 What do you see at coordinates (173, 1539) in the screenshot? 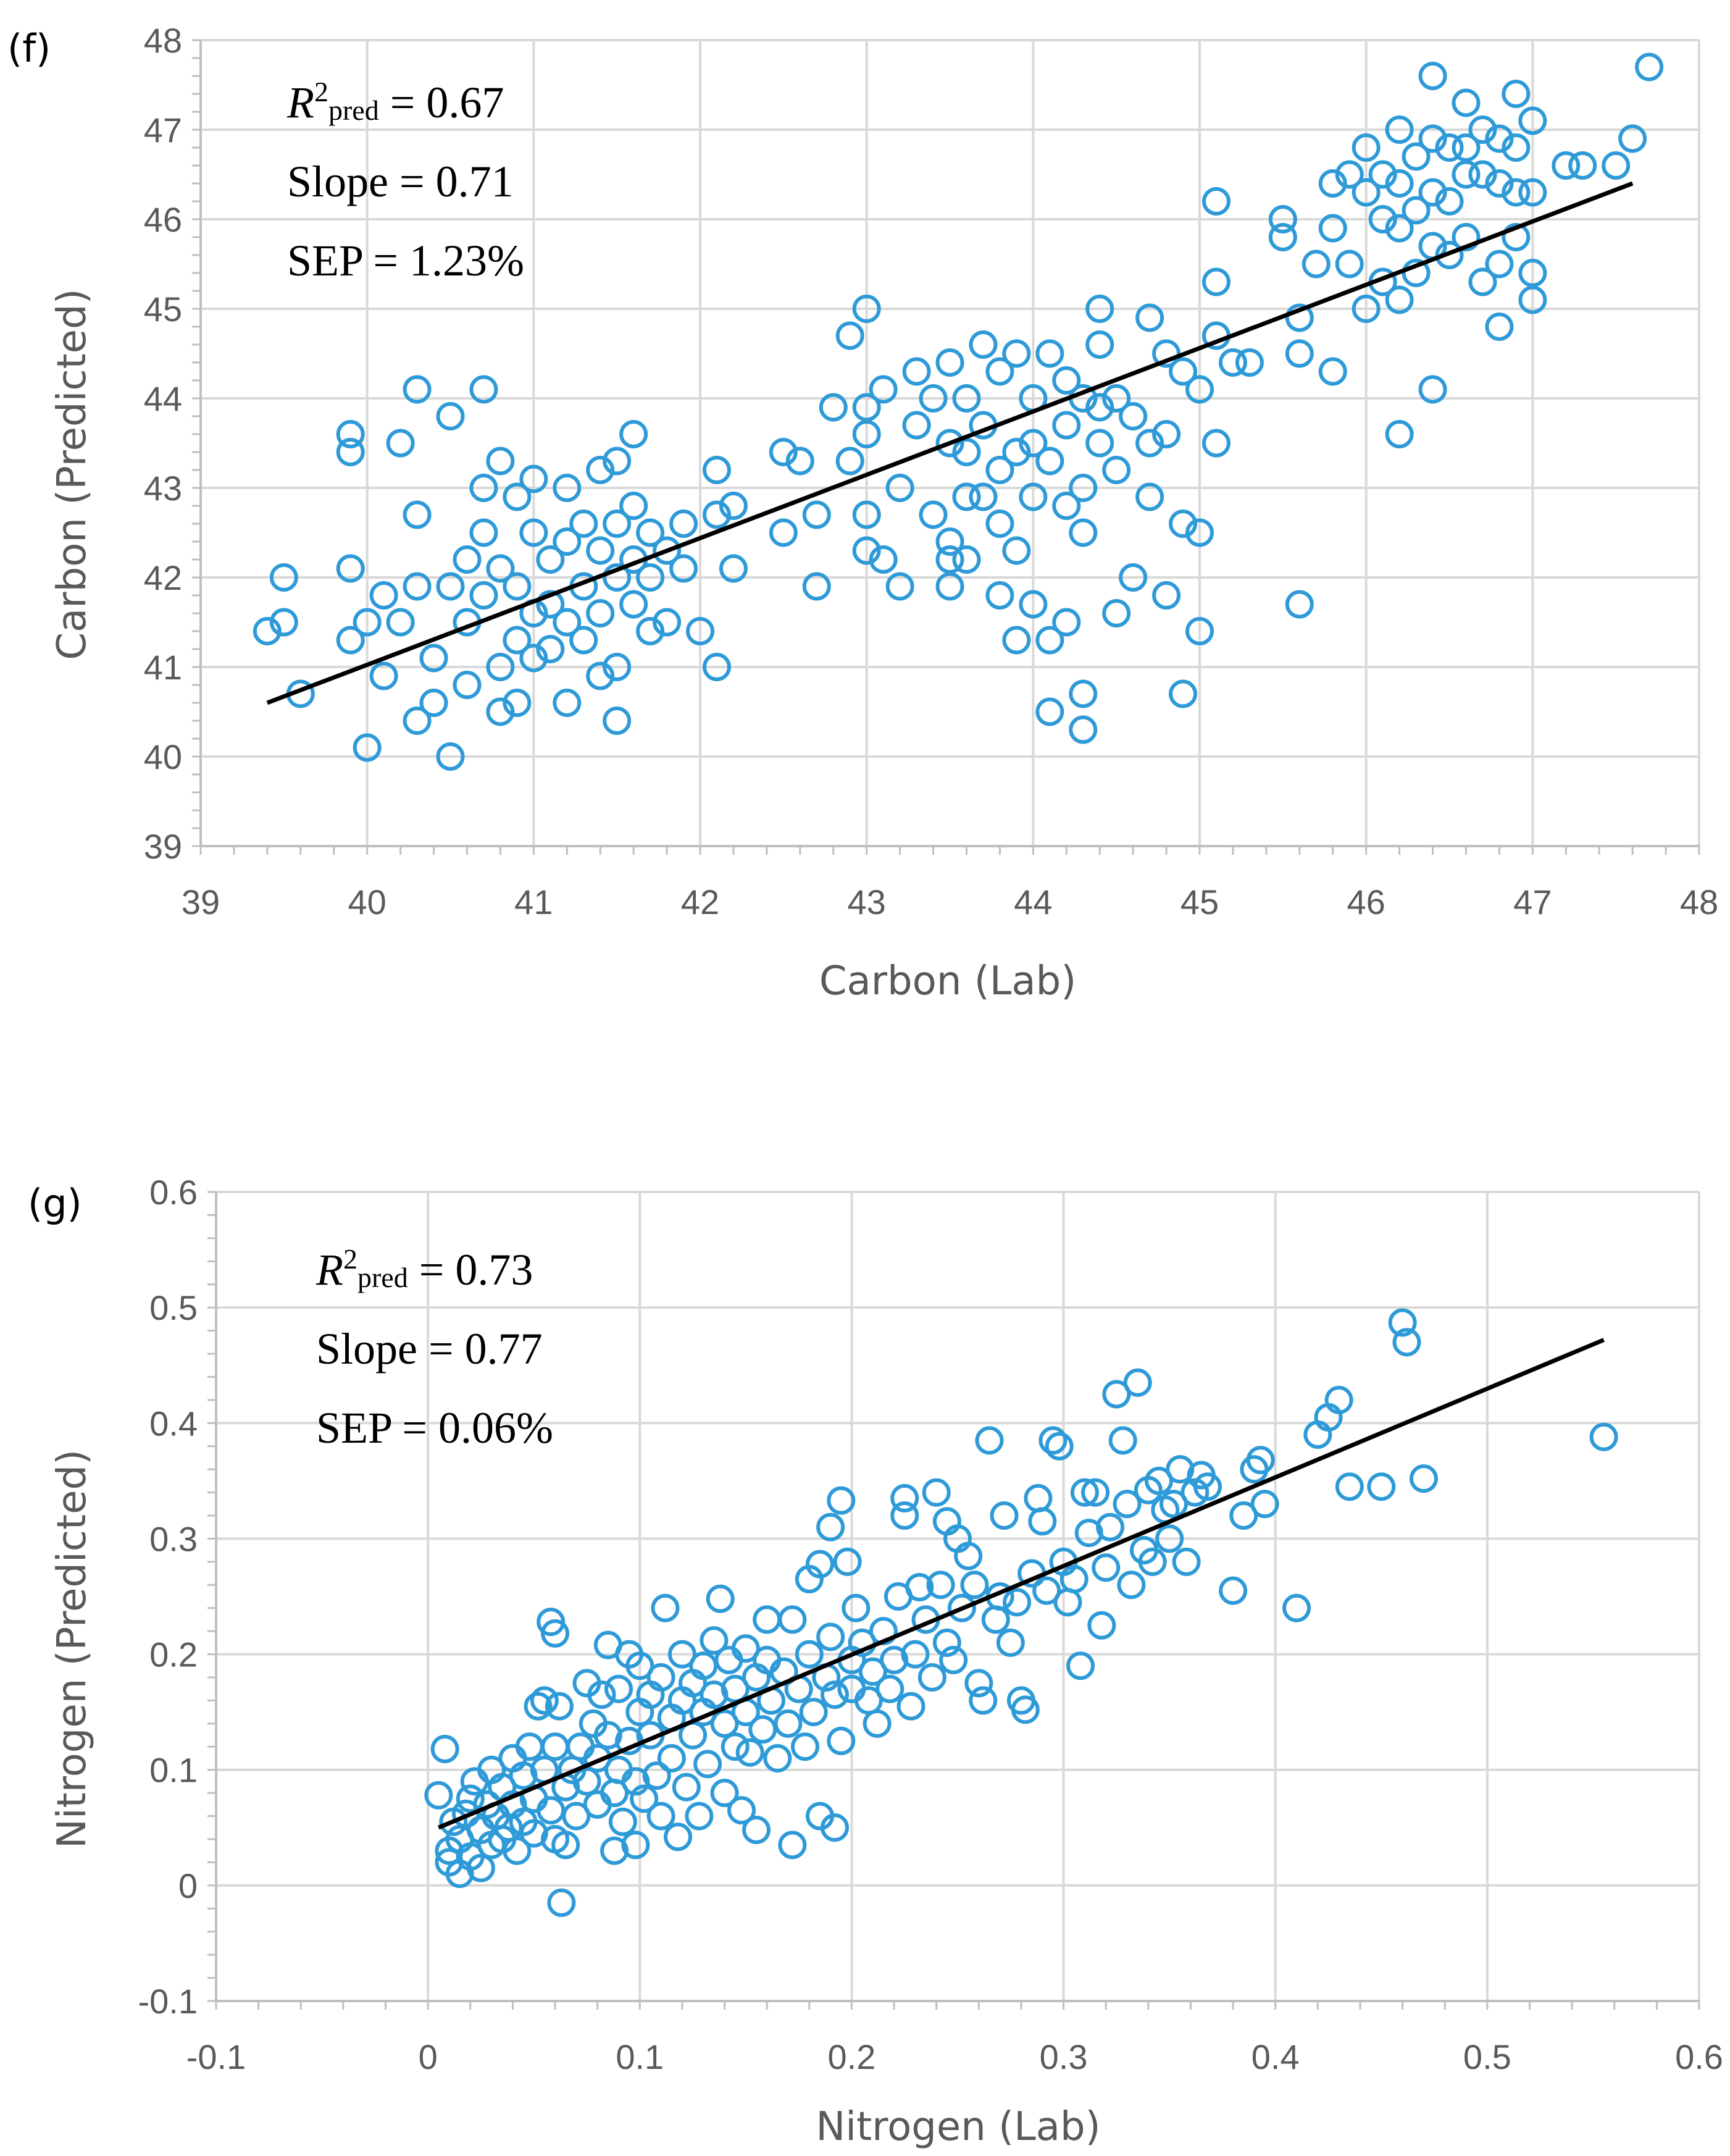
I see `y-tick-label: 0.3` at bounding box center [173, 1539].